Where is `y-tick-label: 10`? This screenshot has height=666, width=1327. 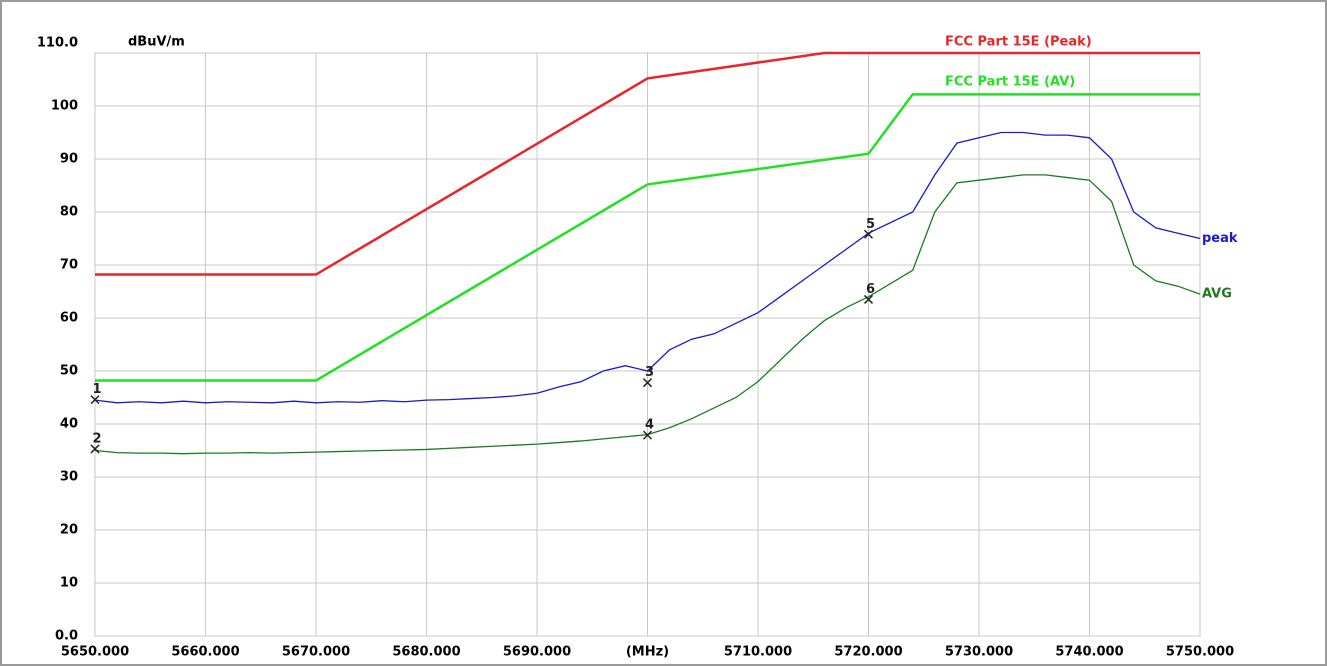 y-tick-label: 10 is located at coordinates (69, 583).